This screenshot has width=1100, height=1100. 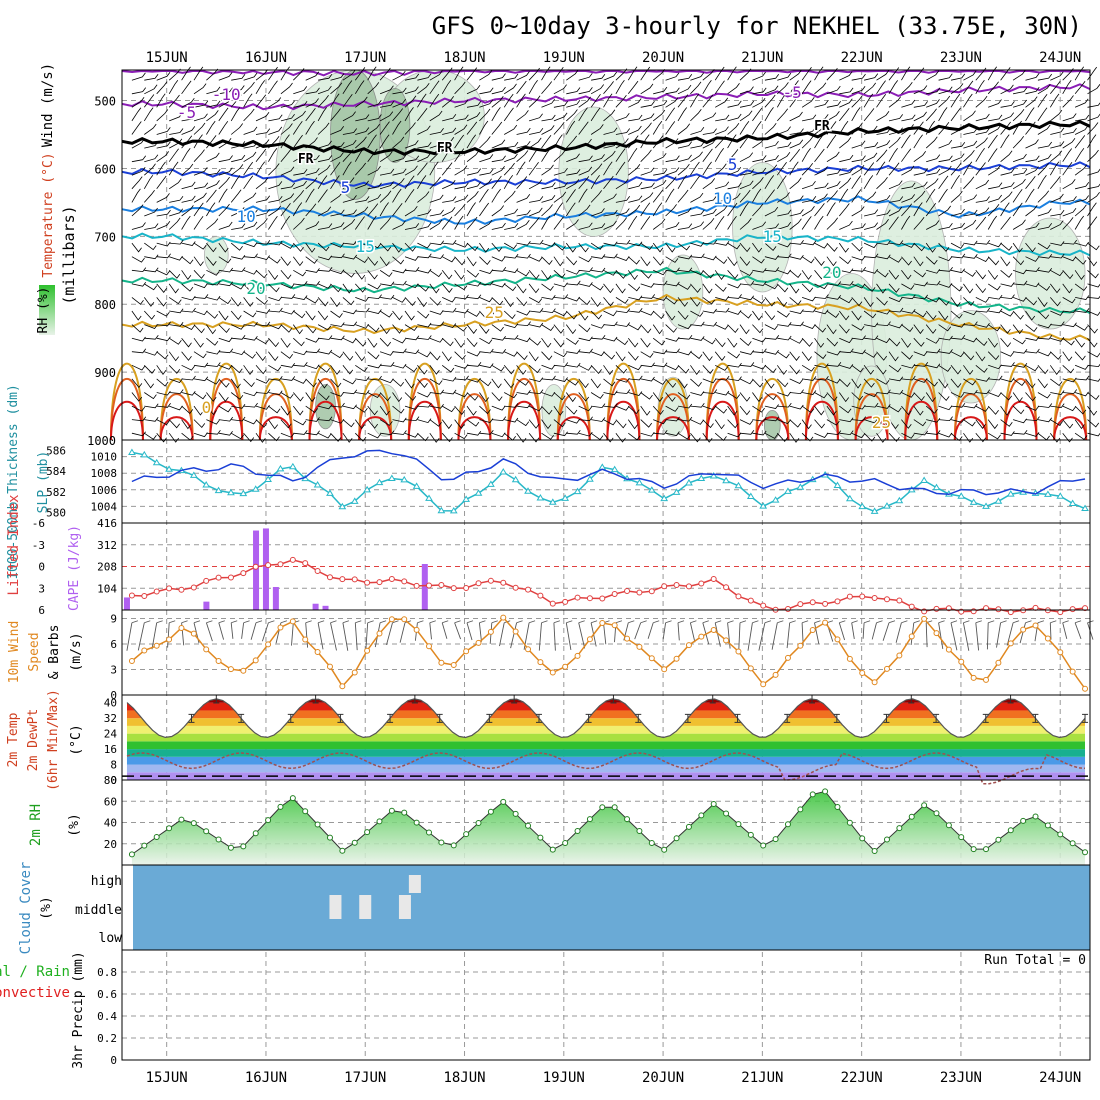 What do you see at coordinates (589, 598) in the screenshot?
I see `lifted-index-line-marker` at bounding box center [589, 598].